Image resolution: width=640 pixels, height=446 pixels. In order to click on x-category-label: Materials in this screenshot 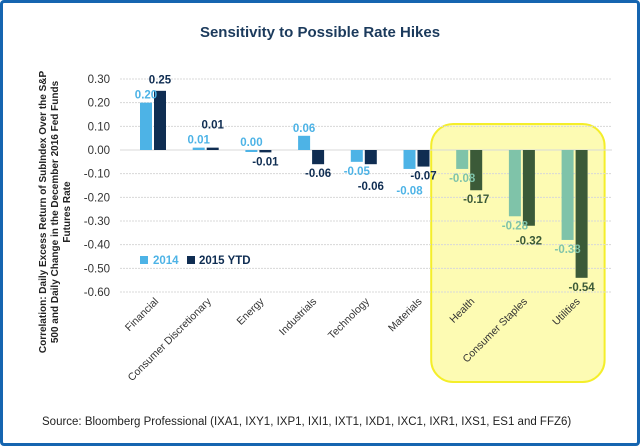, I will do `click(405, 315)`.